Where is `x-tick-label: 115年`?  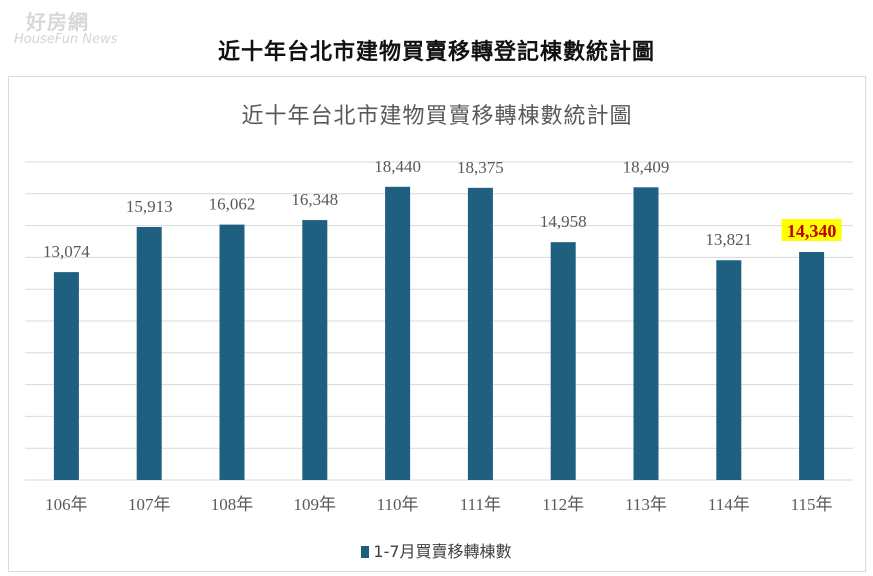 x-tick-label: 115年 is located at coordinates (812, 504).